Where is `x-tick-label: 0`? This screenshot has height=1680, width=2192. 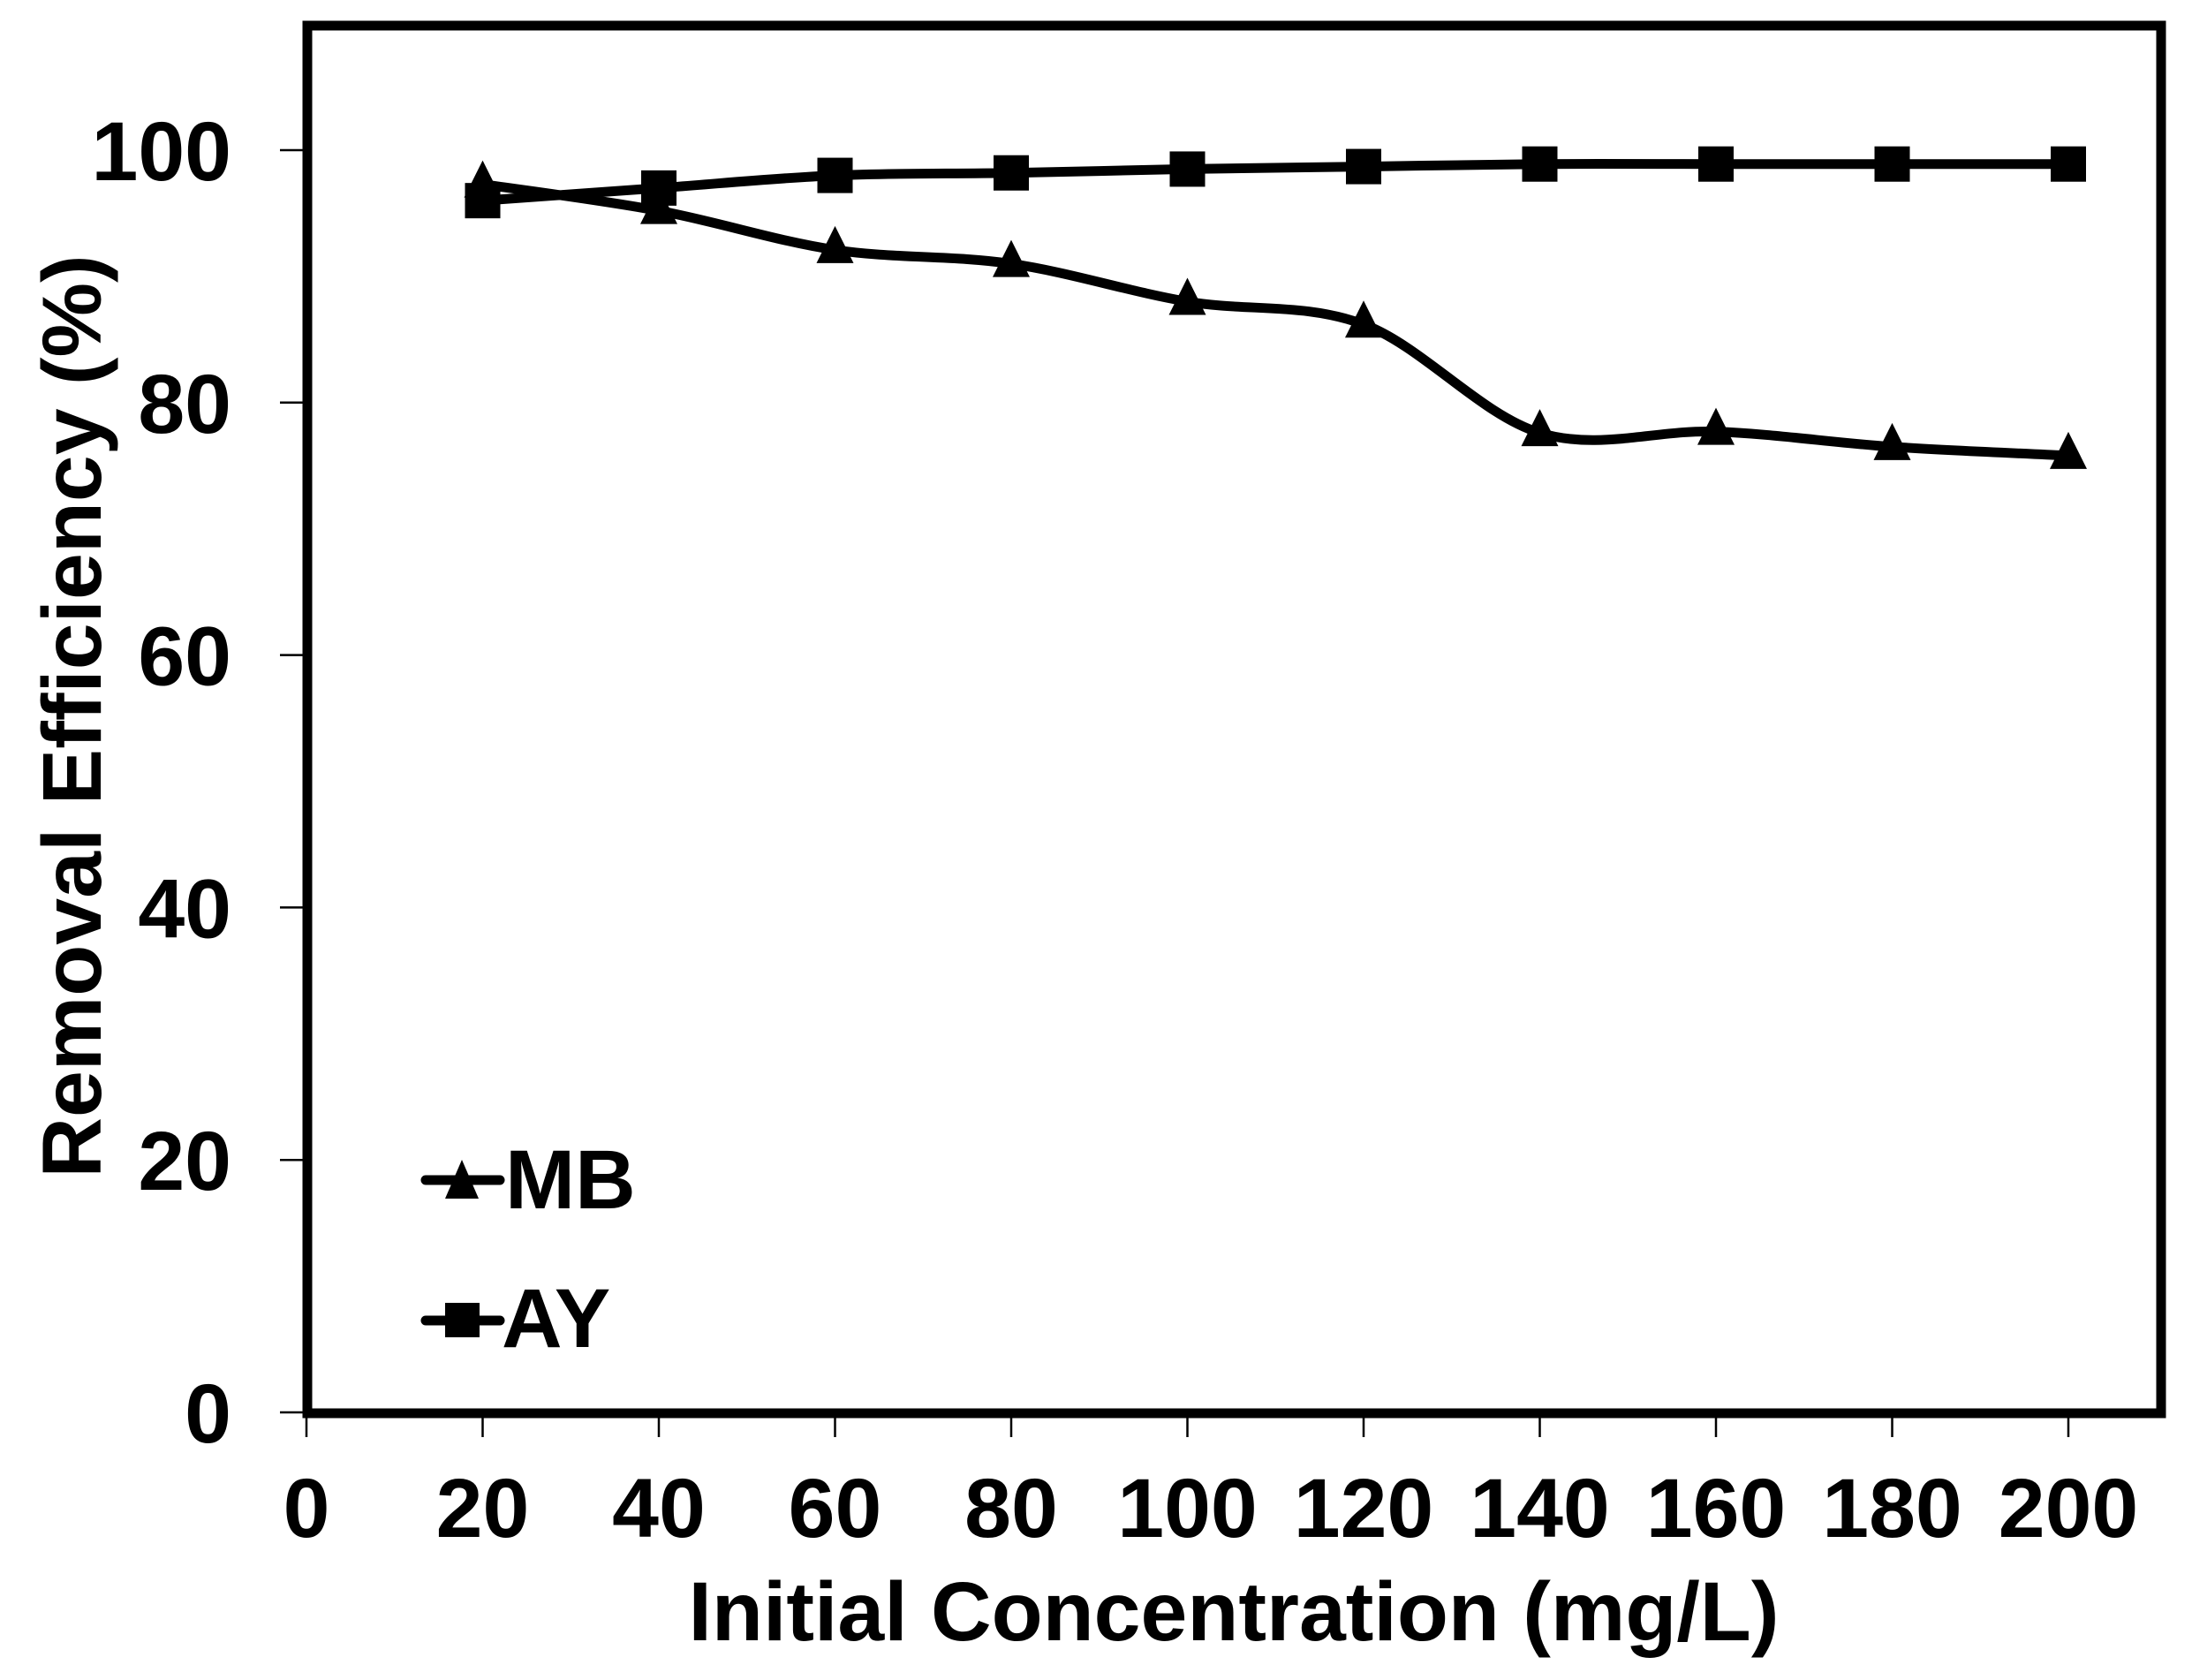 x-tick-label: 0 is located at coordinates (307, 1508).